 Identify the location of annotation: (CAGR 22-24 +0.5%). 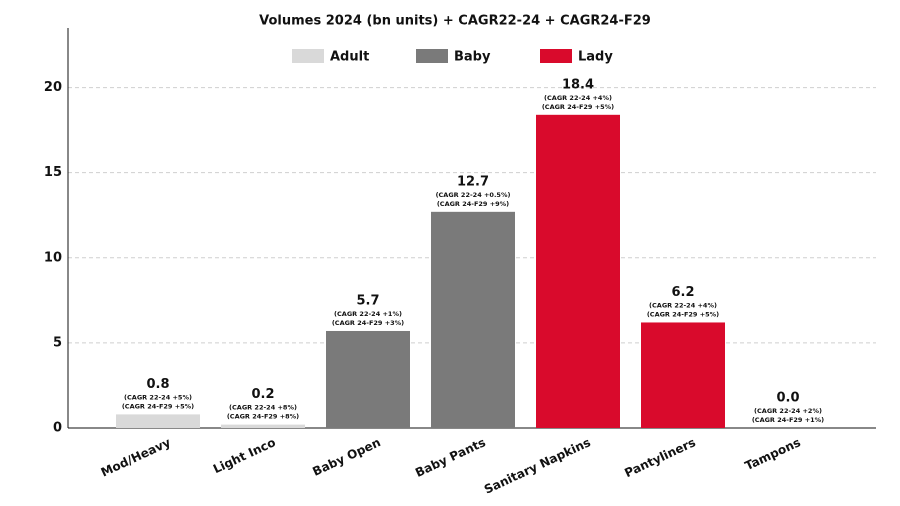
(473, 195).